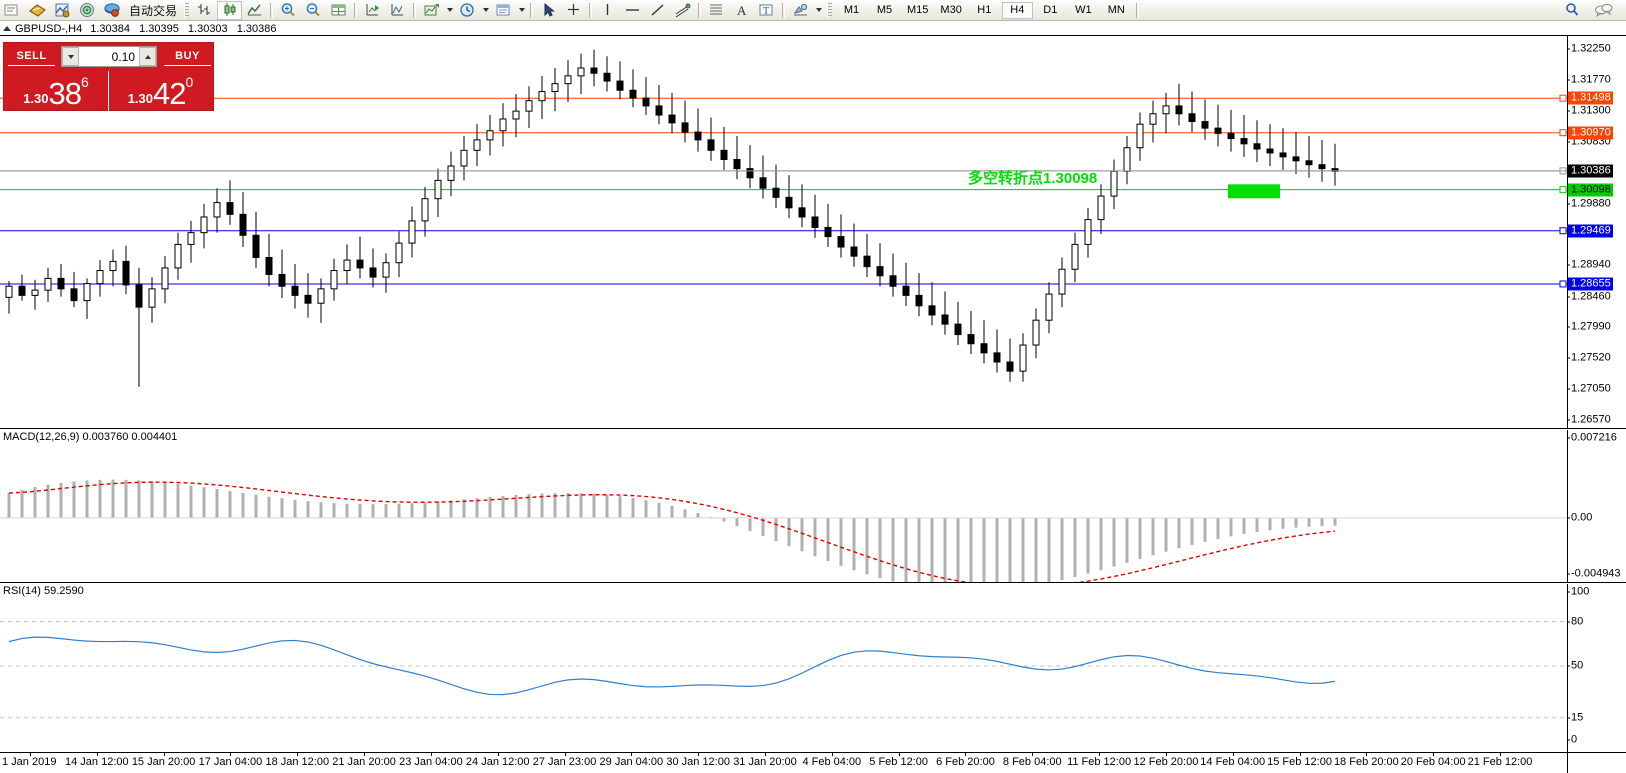 This screenshot has height=773, width=1626. Describe the element at coordinates (1590, 171) in the screenshot. I see `price-level-badge: 1.30386` at that location.